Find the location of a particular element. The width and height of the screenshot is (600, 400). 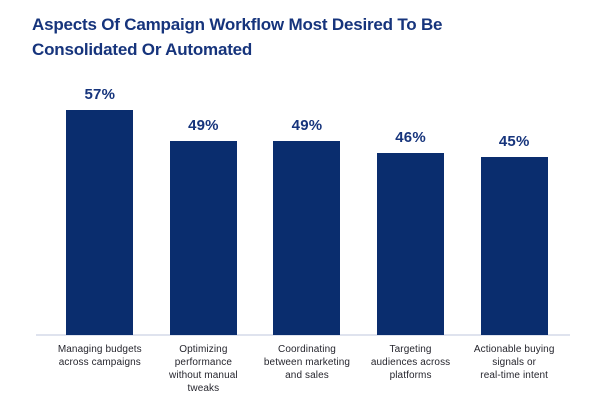

category-label-line: Managing budgets is located at coordinates (99, 349).